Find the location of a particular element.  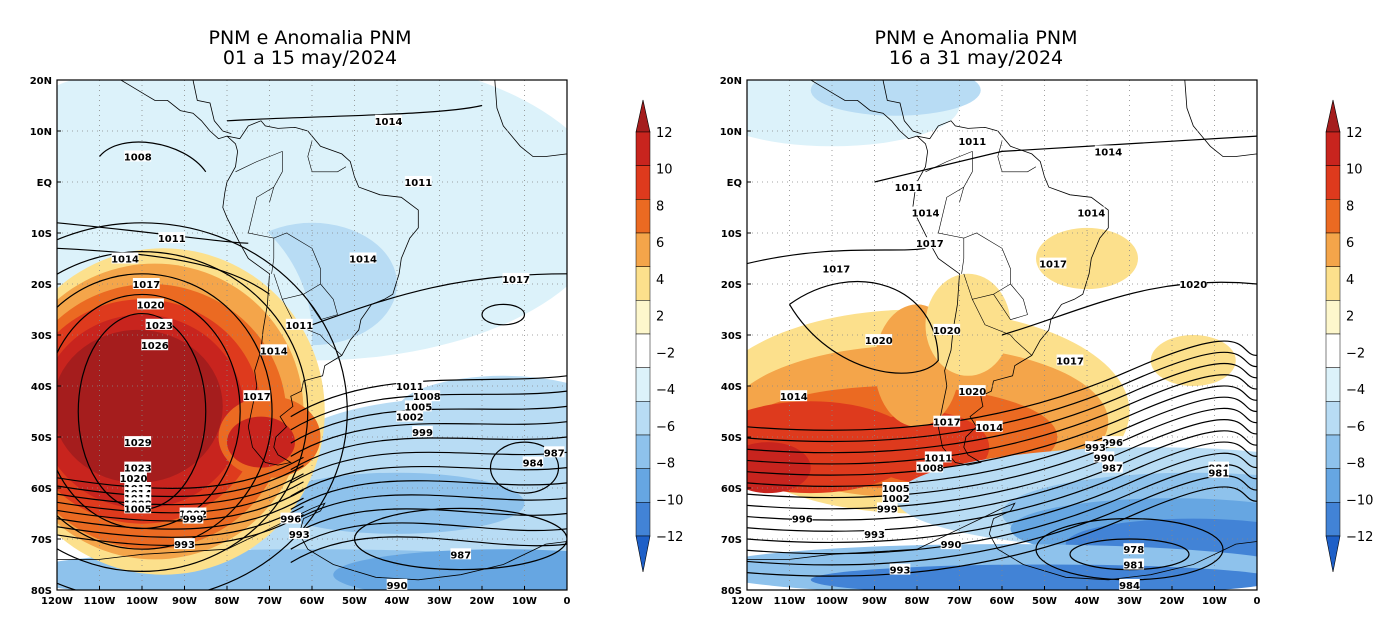

isobar-label: 996 is located at coordinates (802, 520).